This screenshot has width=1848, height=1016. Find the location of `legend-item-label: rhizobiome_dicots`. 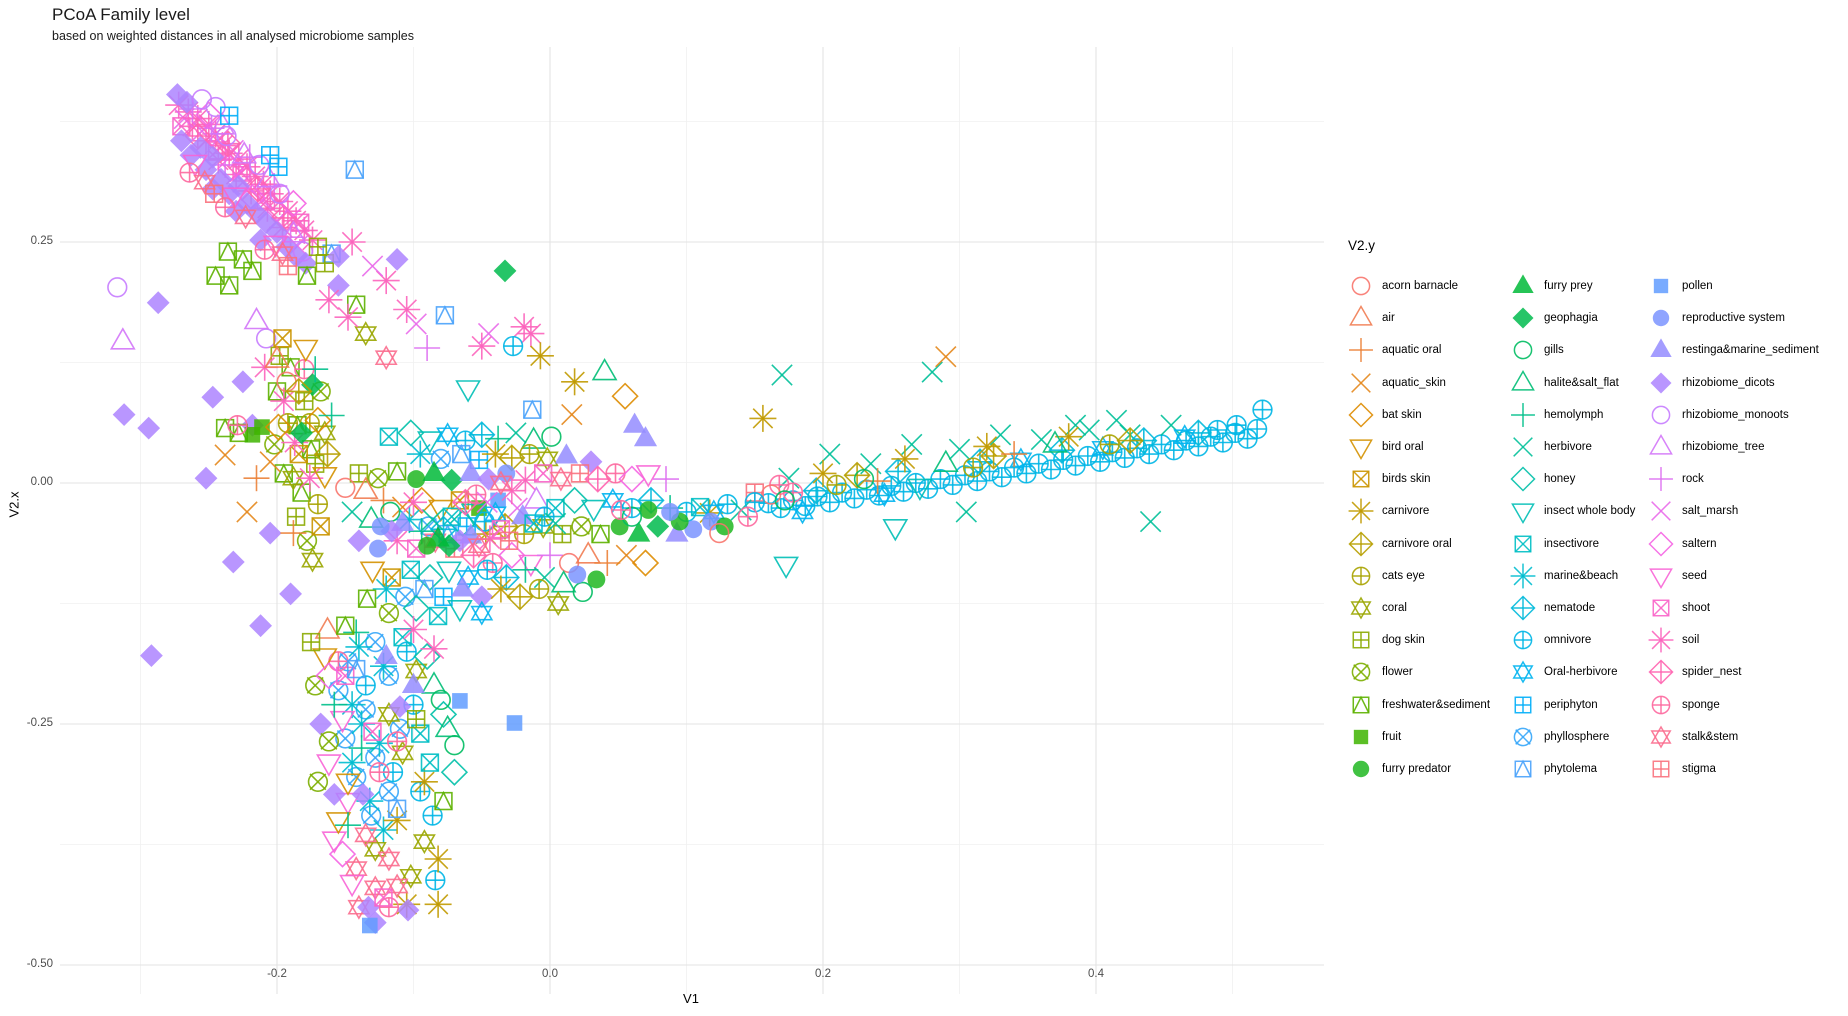

legend-item-label: rhizobiome_dicots is located at coordinates (1728, 382).